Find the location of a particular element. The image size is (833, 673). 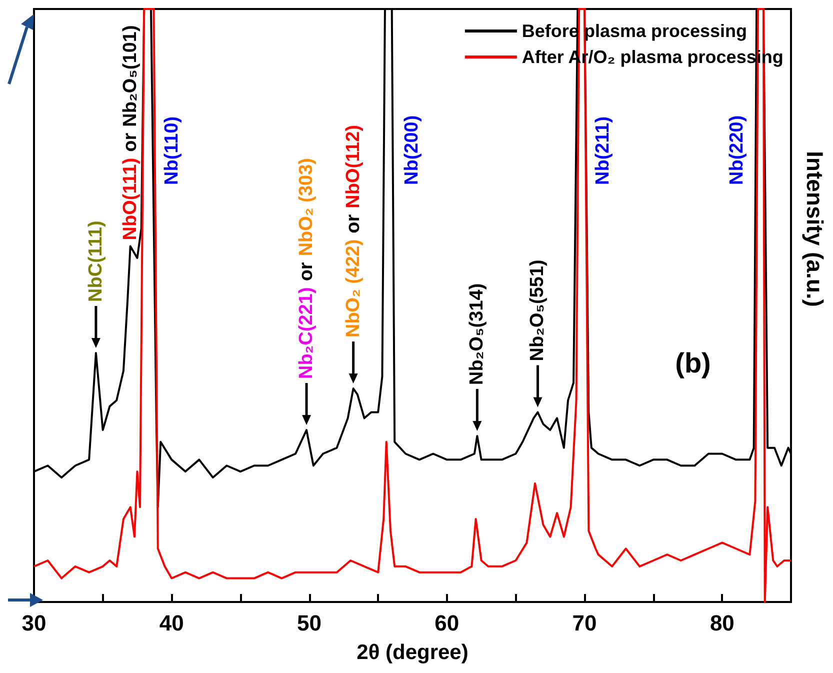

x-tick-label: 60 is located at coordinates (447, 623).